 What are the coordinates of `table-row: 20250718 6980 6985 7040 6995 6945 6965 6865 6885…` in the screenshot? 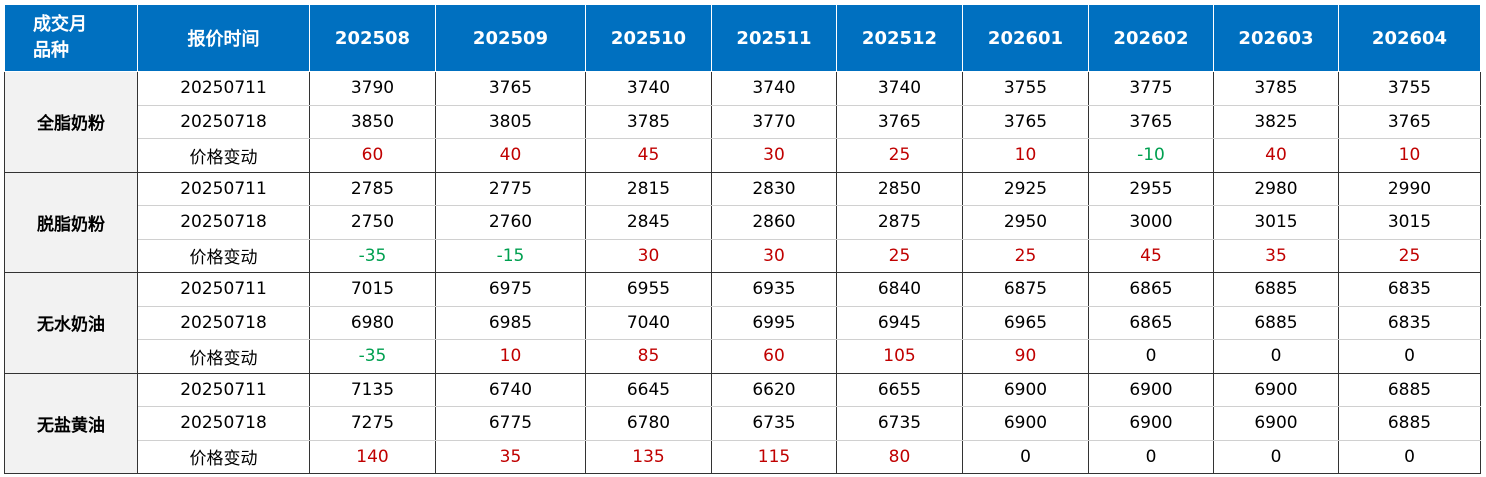 It's located at (743, 323).